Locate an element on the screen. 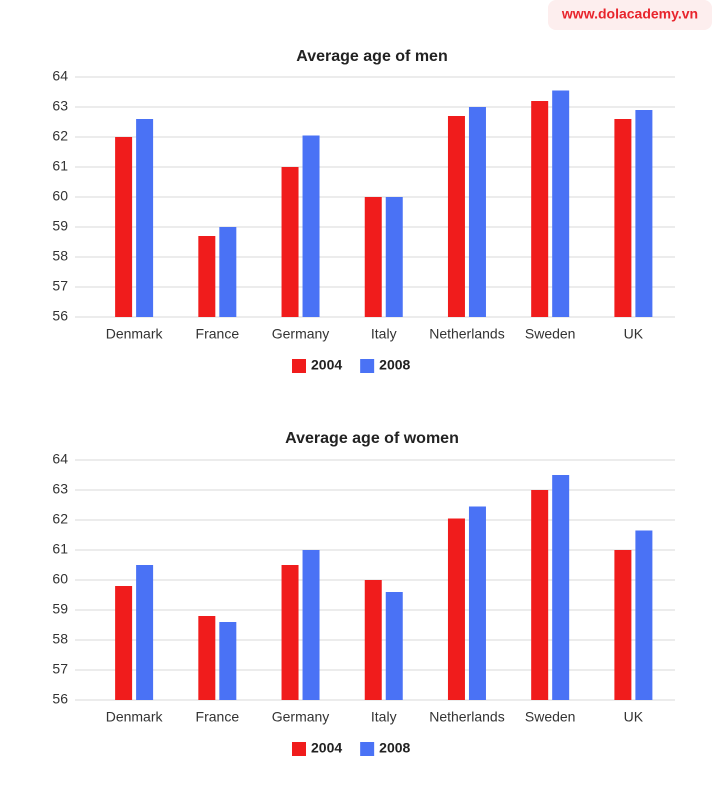 Image resolution: width=712 pixels, height=797 pixels. brand: www.dolacademy.vn is located at coordinates (629, 14).